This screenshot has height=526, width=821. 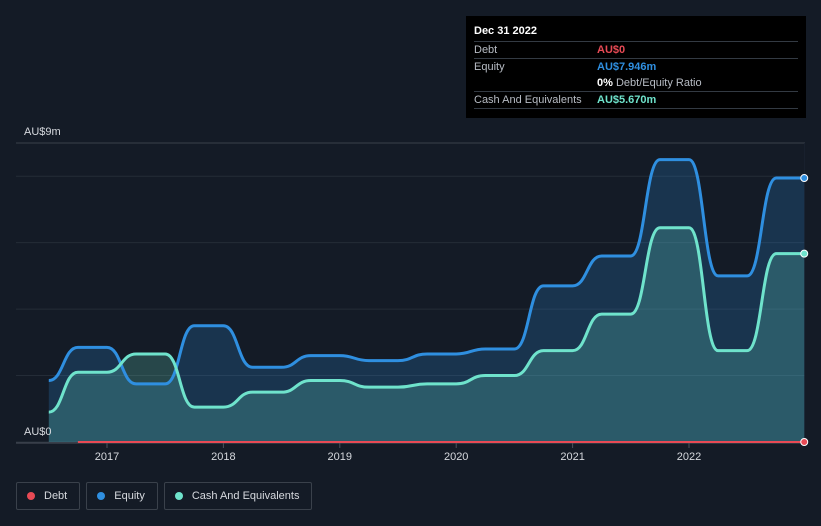 I want to click on tooltip-row-cash: Cash And Equivalents AU$5.670m, so click(x=636, y=100).